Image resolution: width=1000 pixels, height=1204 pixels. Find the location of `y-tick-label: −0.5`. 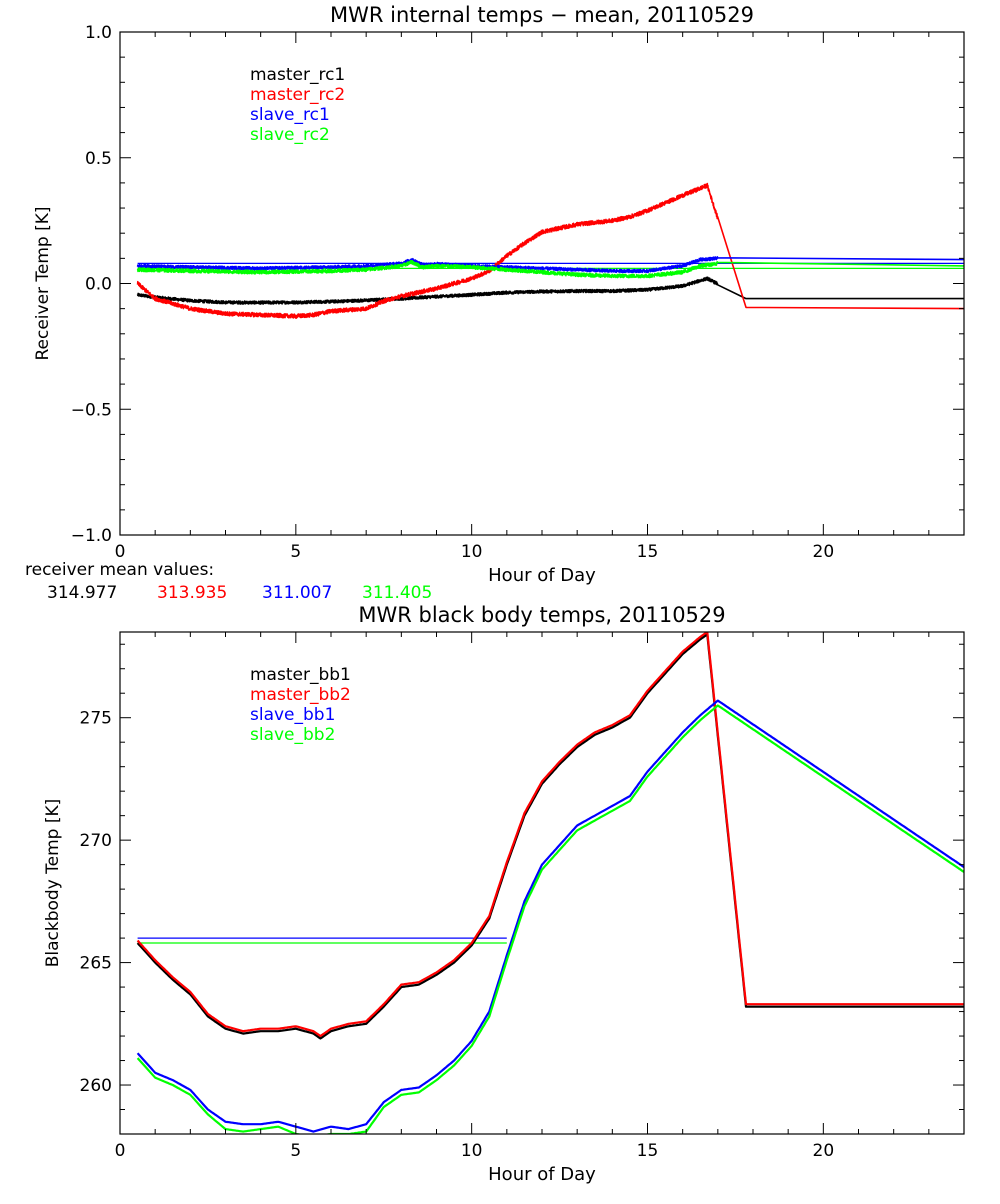

y-tick-label: −0.5 is located at coordinates (91, 410).